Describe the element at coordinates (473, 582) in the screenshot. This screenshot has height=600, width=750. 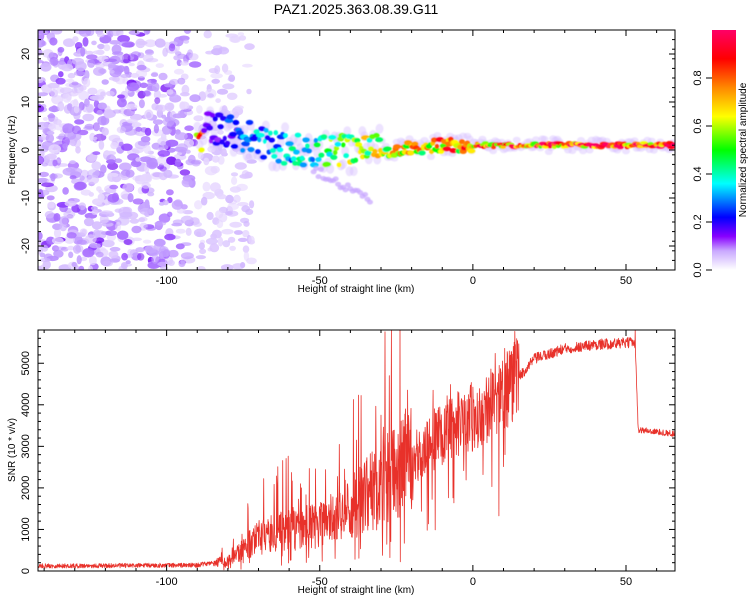
I see `snr-x-tick-label: 0` at that location.